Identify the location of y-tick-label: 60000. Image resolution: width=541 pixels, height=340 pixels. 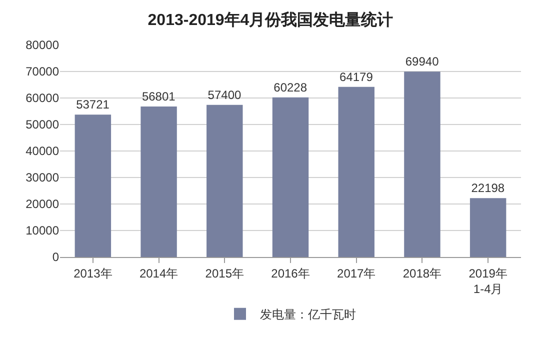
(43, 98).